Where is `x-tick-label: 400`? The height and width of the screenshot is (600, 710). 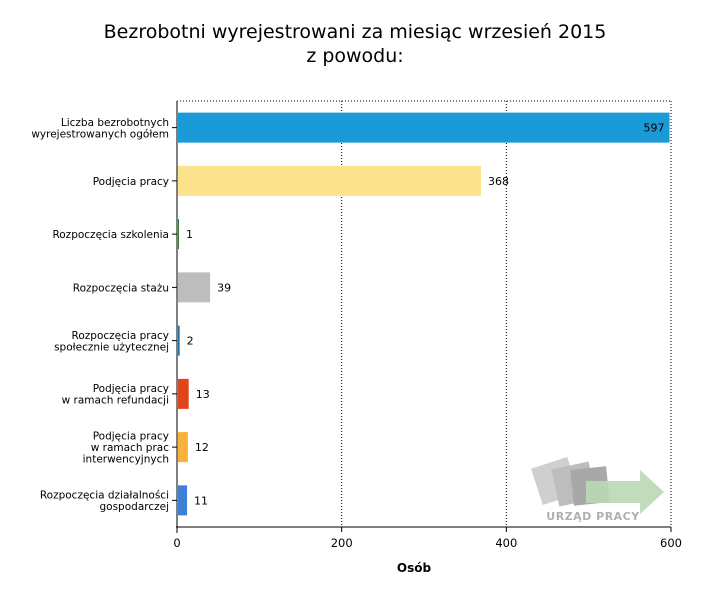
x-tick-label: 400 is located at coordinates (506, 543).